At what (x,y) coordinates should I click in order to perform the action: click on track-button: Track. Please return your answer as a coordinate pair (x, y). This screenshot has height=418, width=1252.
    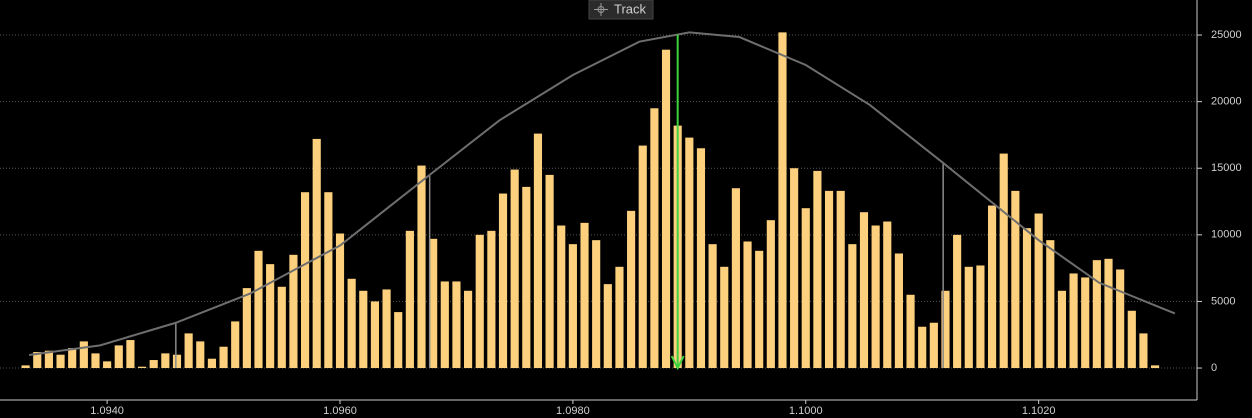
    Looking at the image, I should click on (621, 10).